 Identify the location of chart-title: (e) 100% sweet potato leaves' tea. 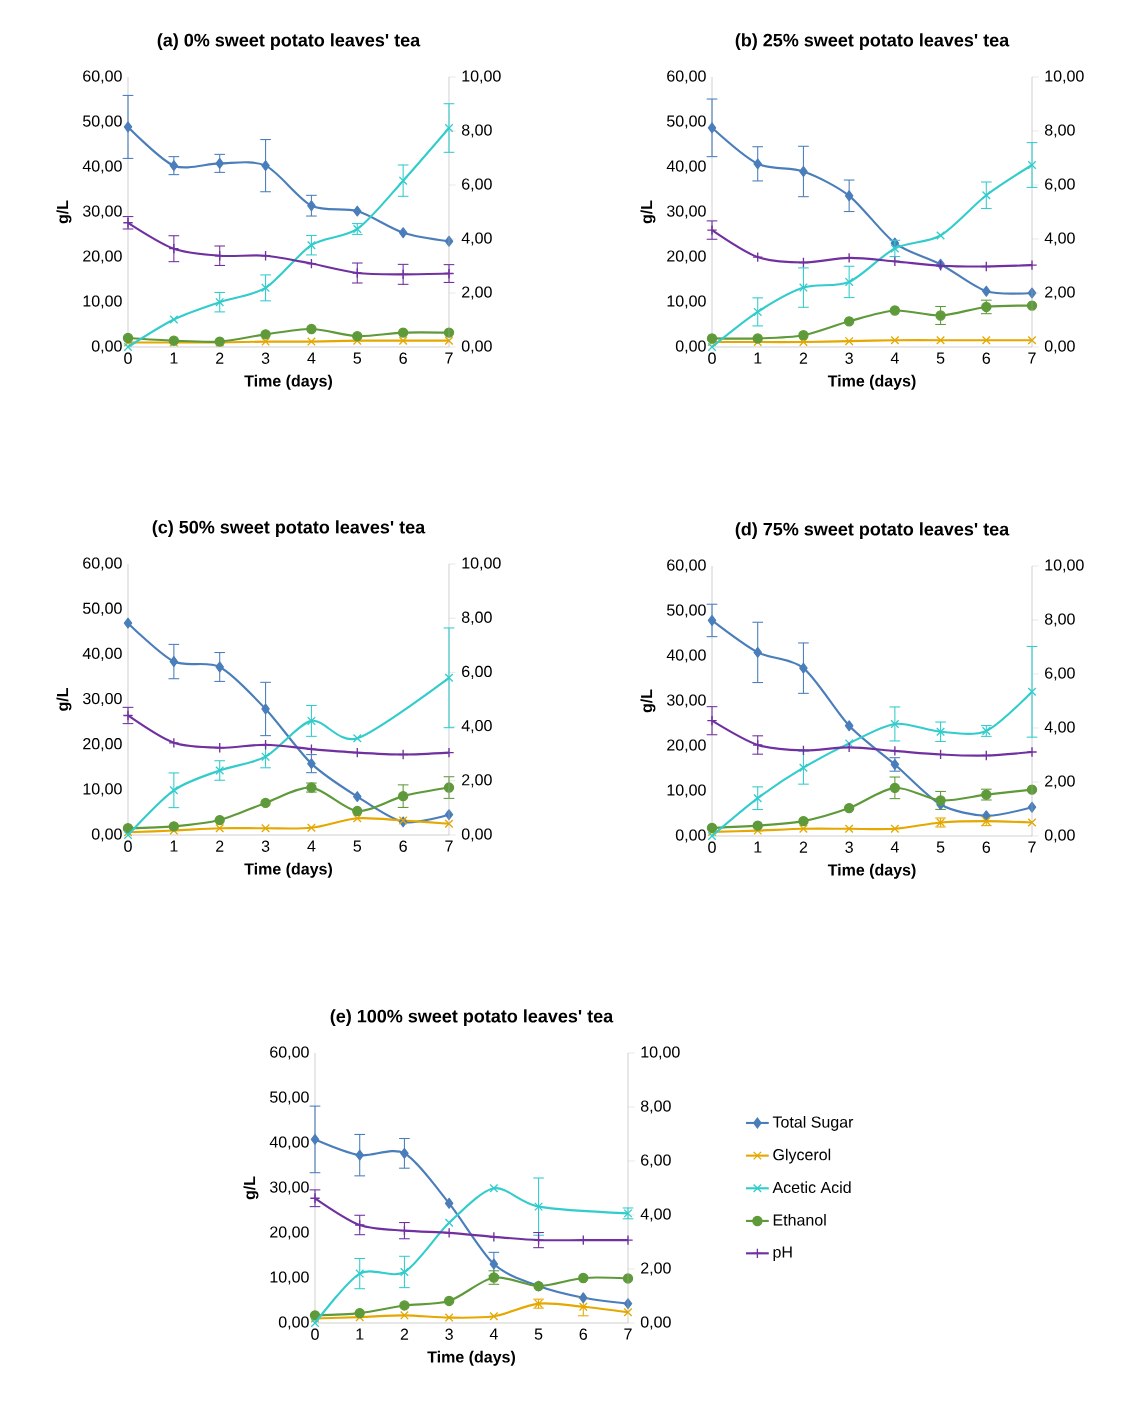
(472, 1018).